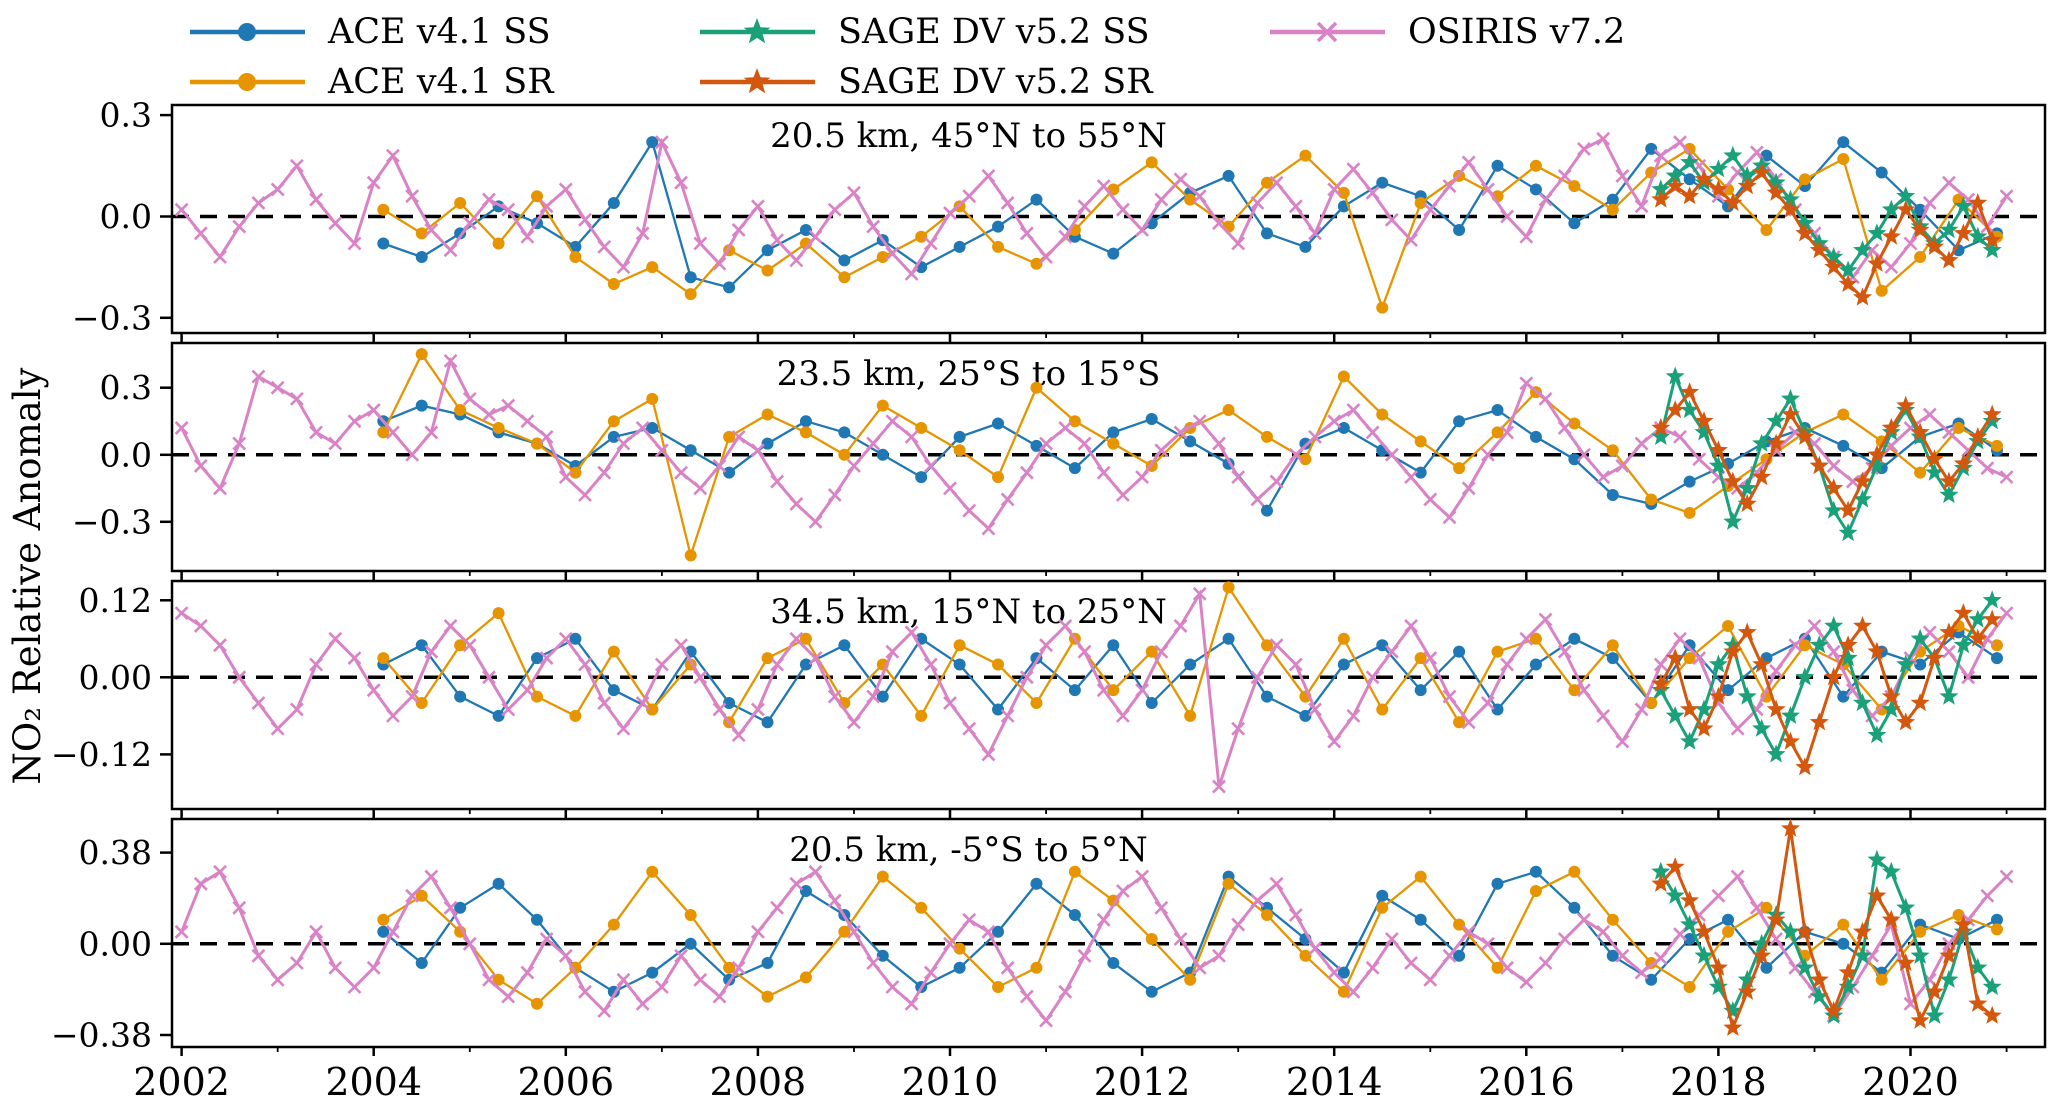 The height and width of the screenshot is (1120, 2067). What do you see at coordinates (101, 1035) in the screenshot?
I see `y-tick-label: −0.38` at bounding box center [101, 1035].